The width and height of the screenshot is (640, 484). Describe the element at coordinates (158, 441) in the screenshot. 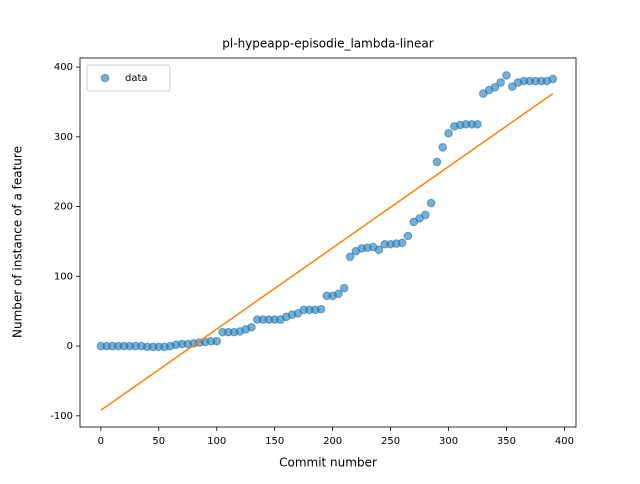

I see `x-tick-label: 50` at that location.